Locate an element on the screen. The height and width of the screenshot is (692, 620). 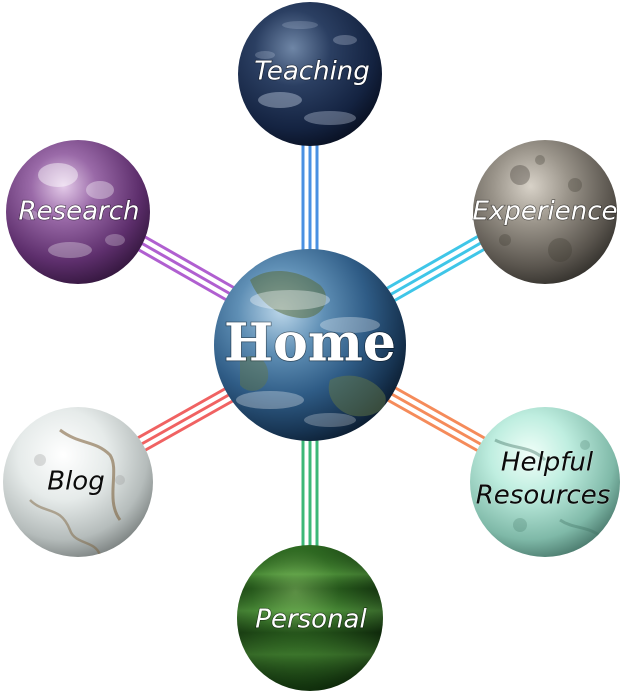
personal-planet-texture is located at coordinates (310, 618).